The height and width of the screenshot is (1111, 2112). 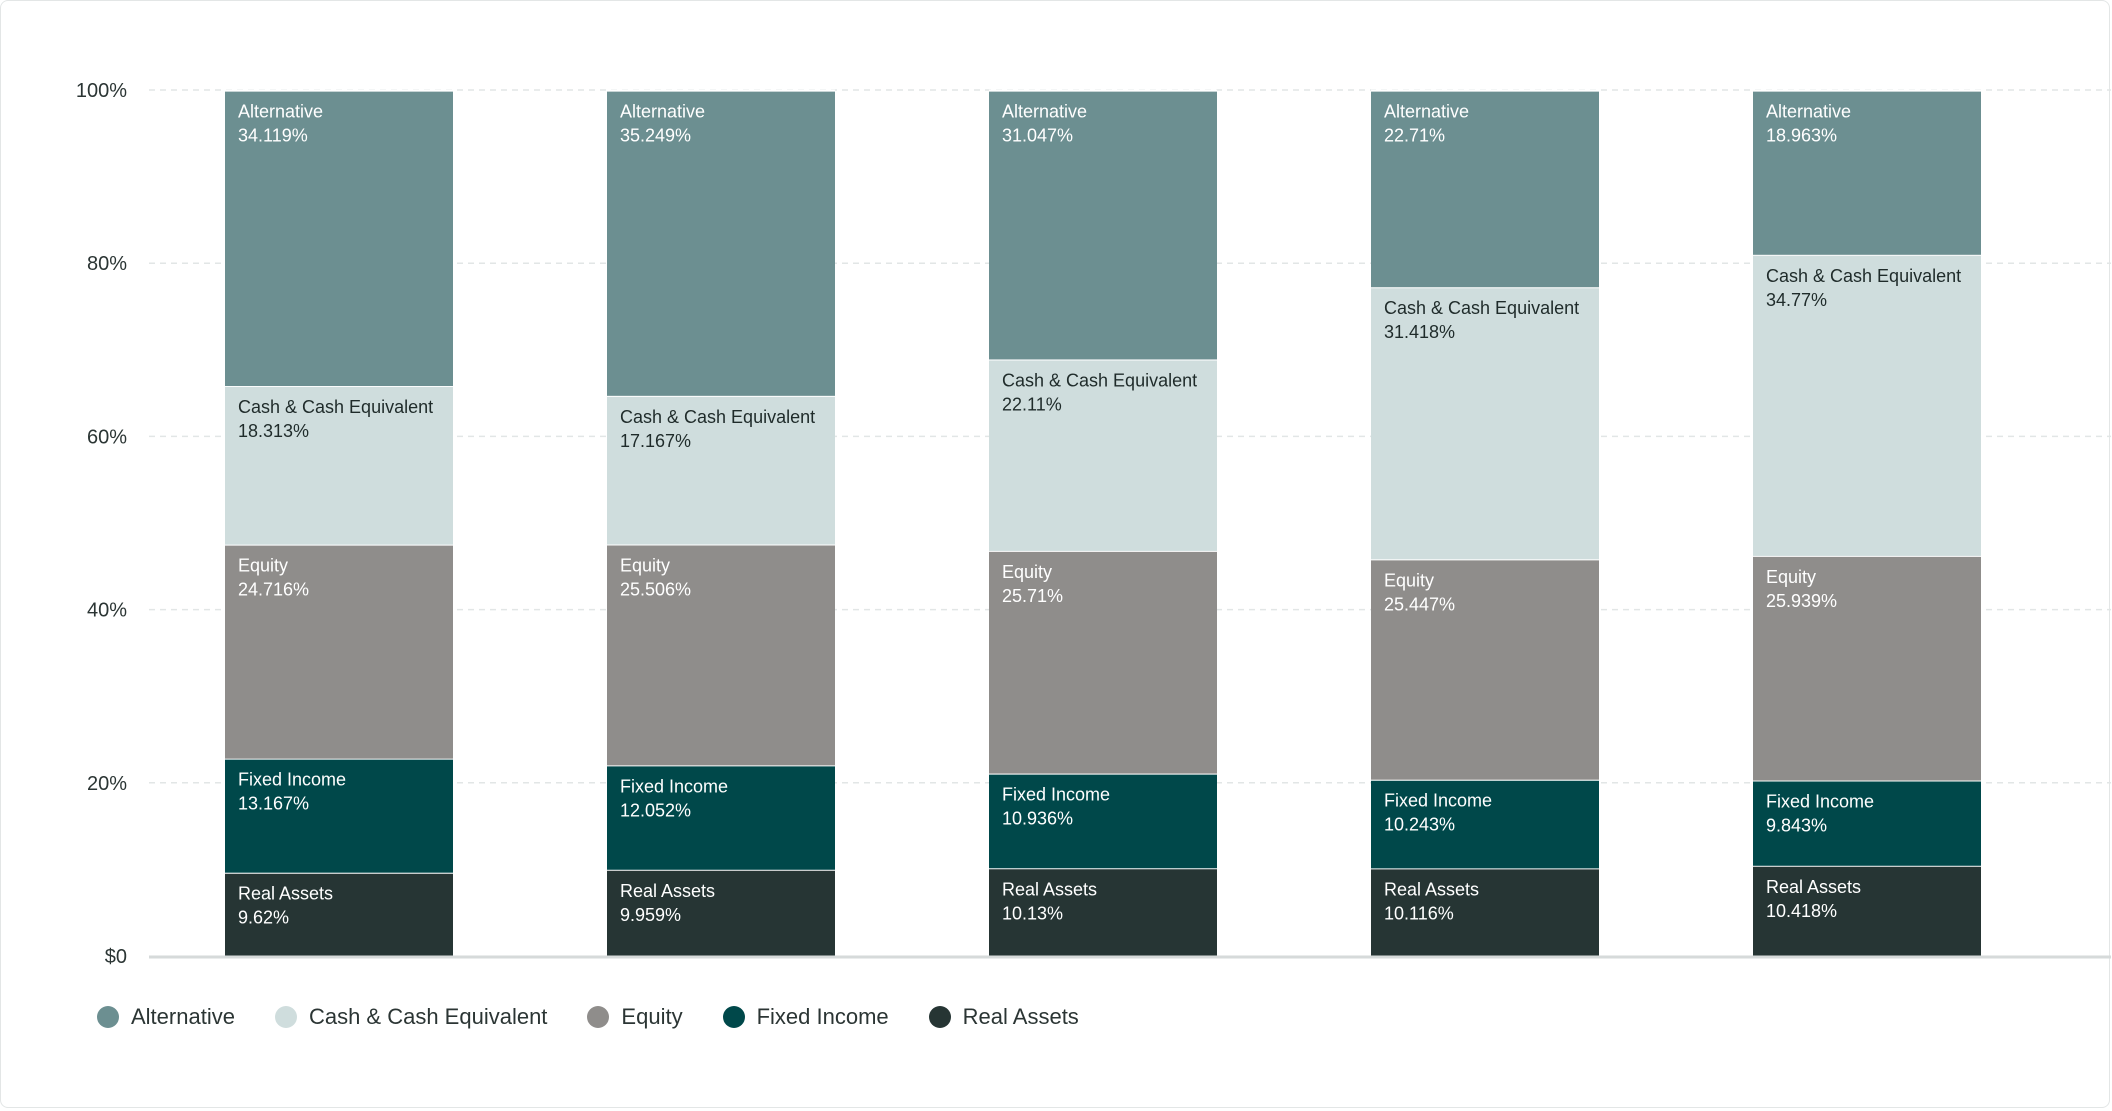 I want to click on legend-swatch-equity, so click(x=598, y=1017).